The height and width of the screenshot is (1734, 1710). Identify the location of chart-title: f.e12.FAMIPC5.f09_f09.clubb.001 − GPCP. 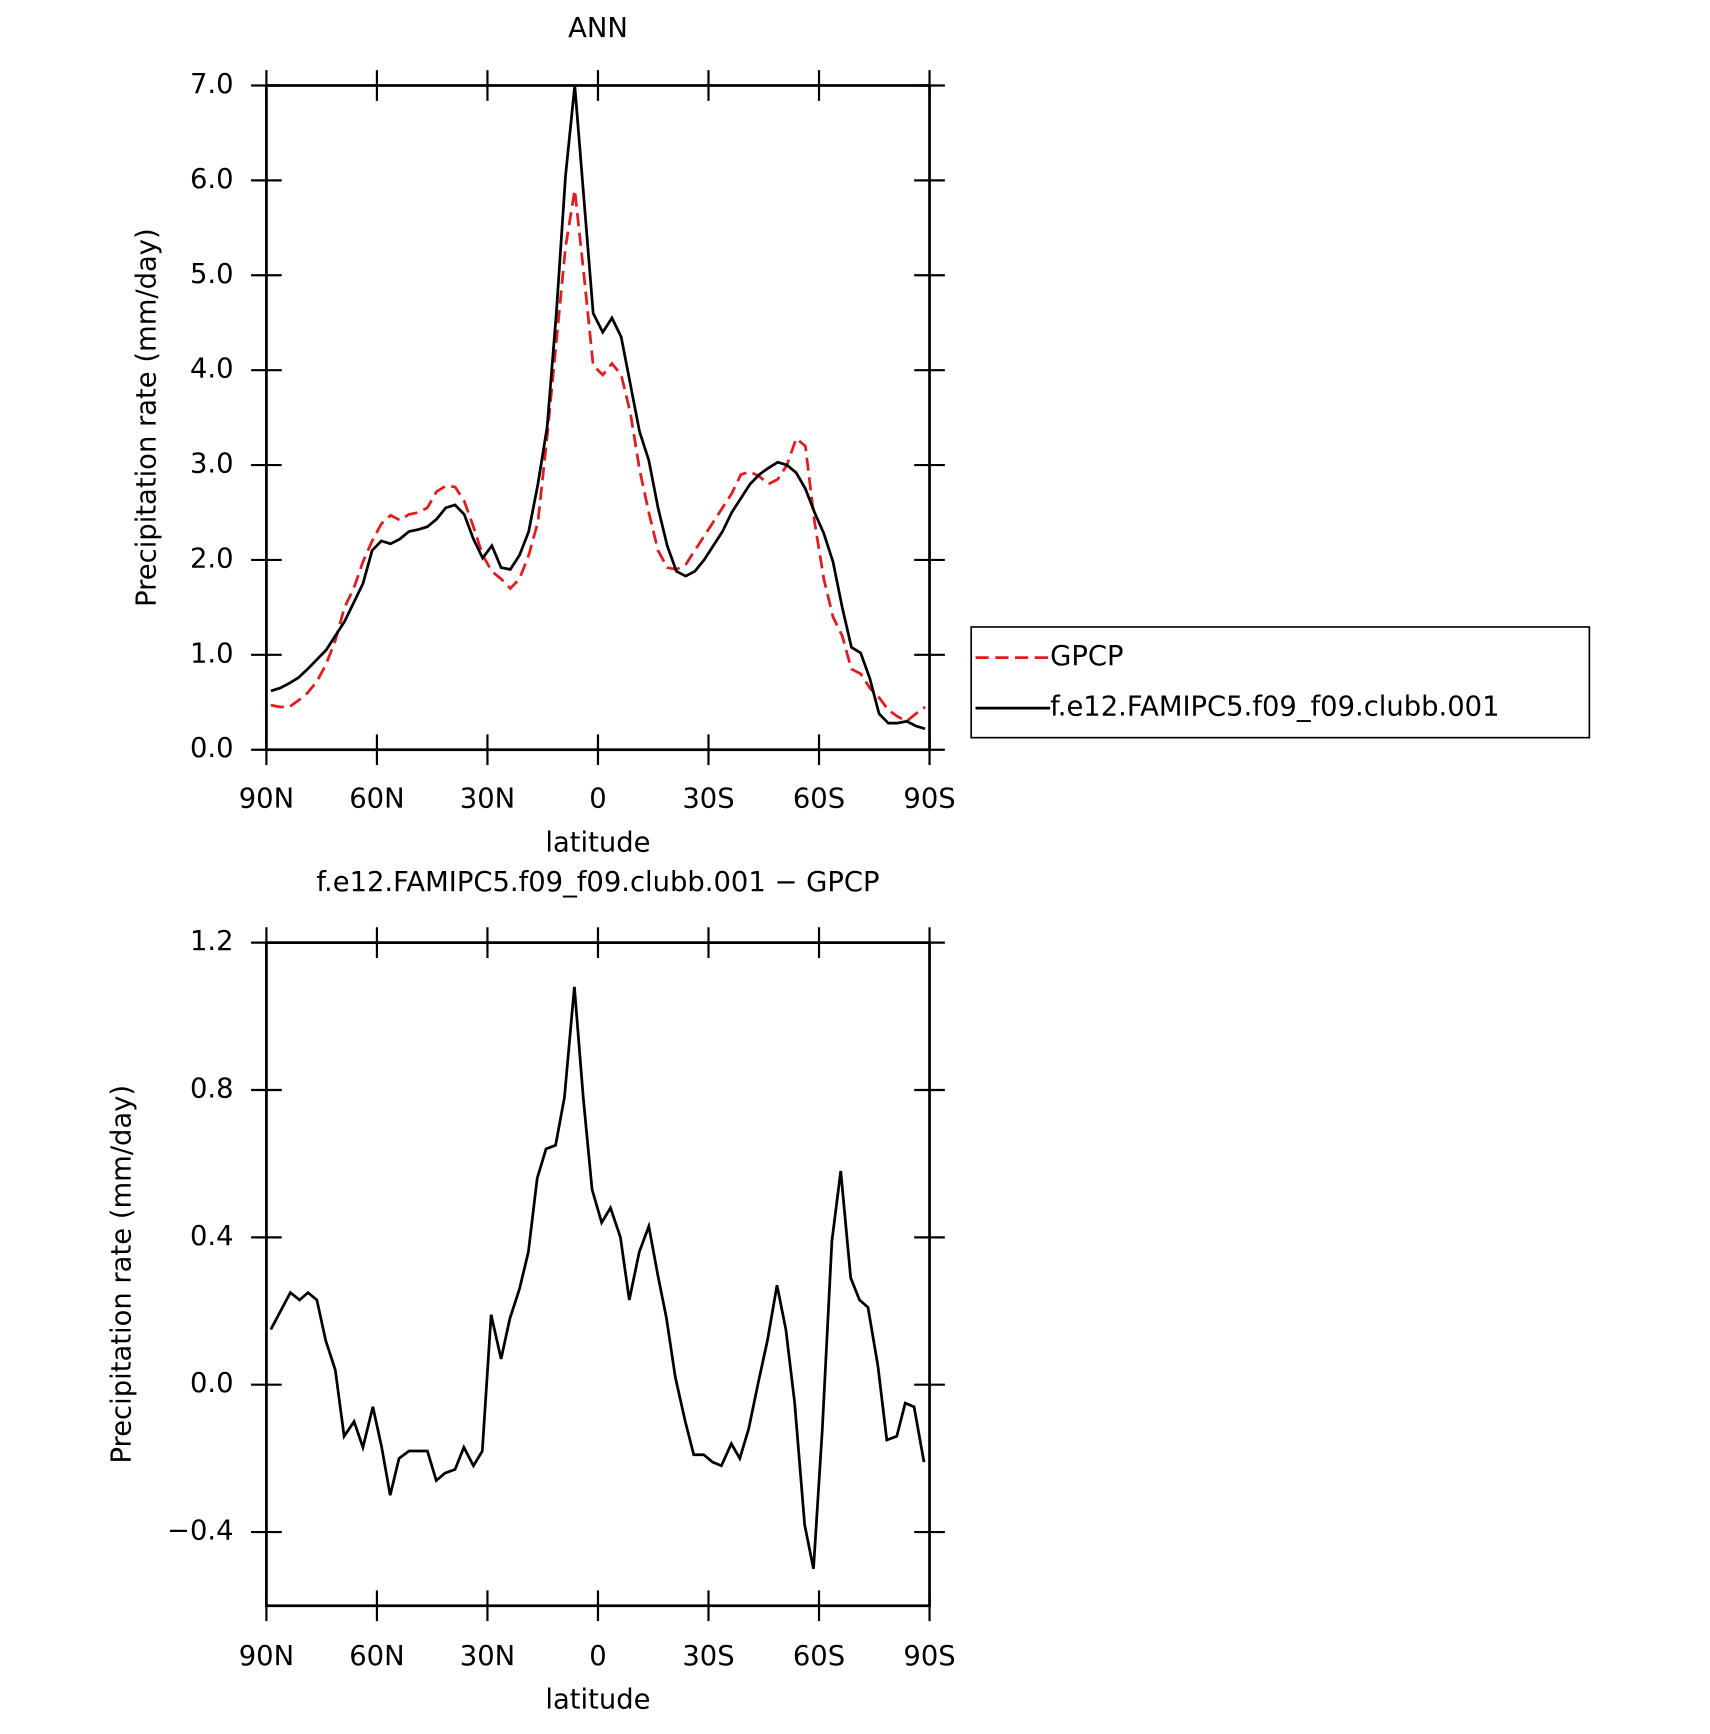
(597, 882).